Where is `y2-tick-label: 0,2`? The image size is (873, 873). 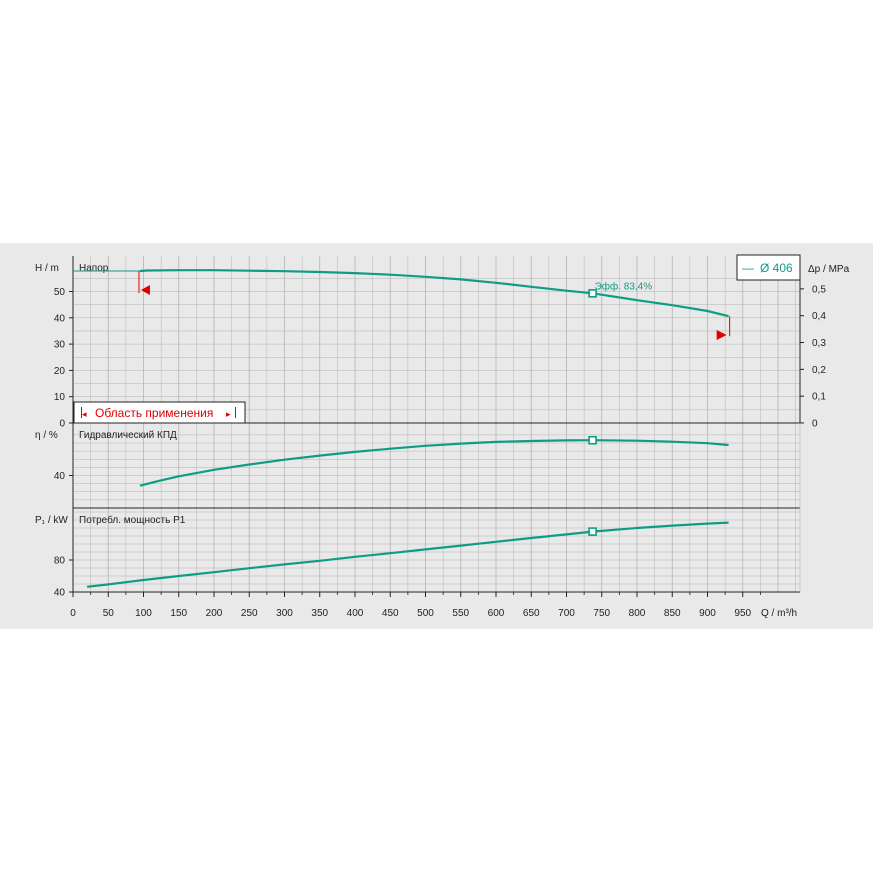 y2-tick-label: 0,2 is located at coordinates (819, 370).